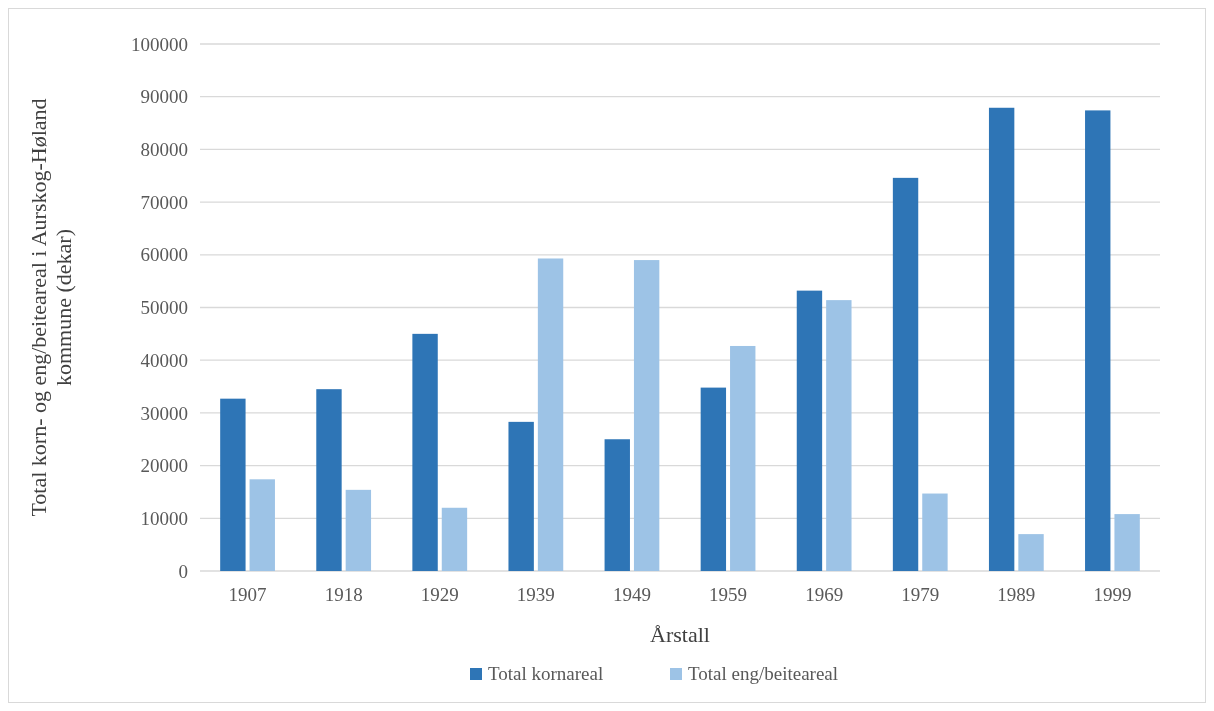 The image size is (1214, 711). I want to click on y-tick-label: 80000, so click(164, 150).